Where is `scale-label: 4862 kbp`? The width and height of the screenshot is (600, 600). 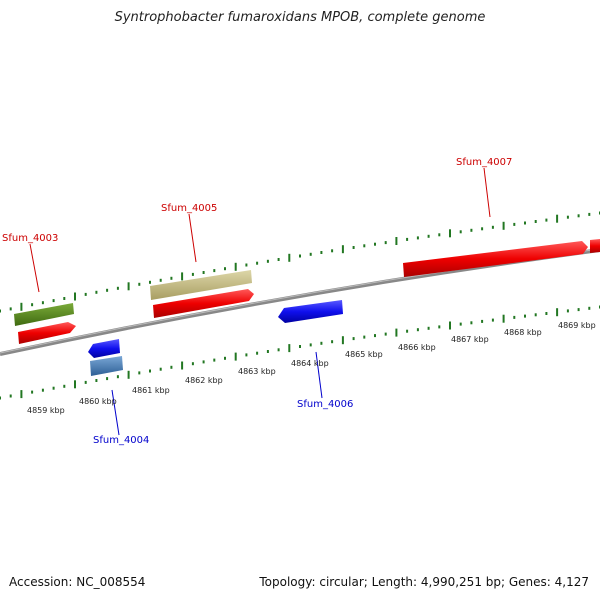
scale-label: 4862 kbp is located at coordinates (204, 380).